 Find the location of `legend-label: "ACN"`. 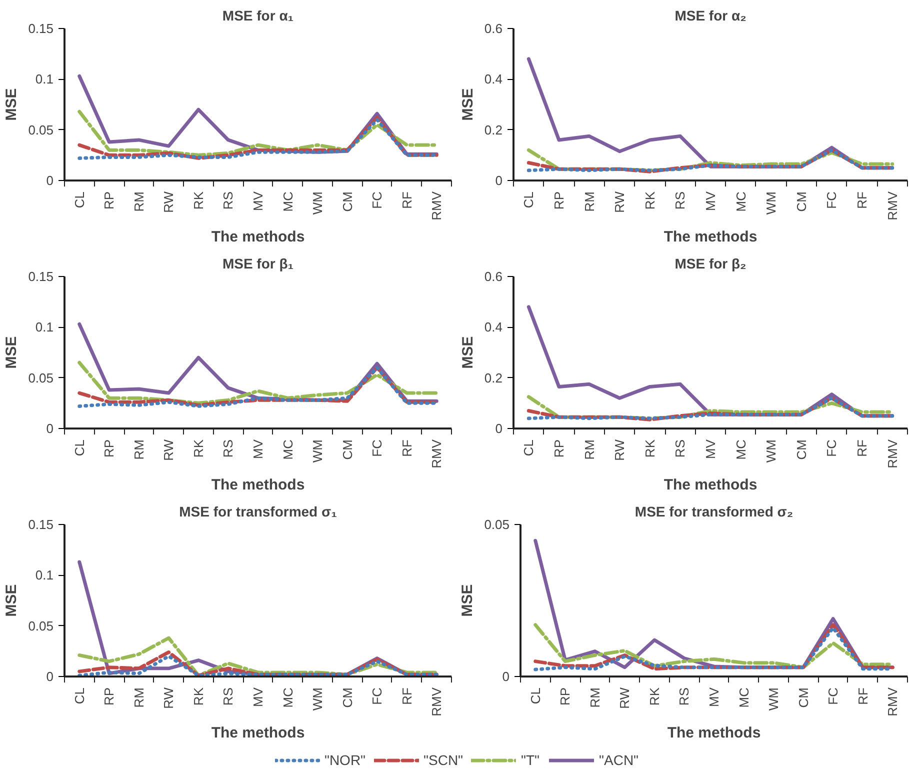

legend-label: "ACN" is located at coordinates (619, 760).